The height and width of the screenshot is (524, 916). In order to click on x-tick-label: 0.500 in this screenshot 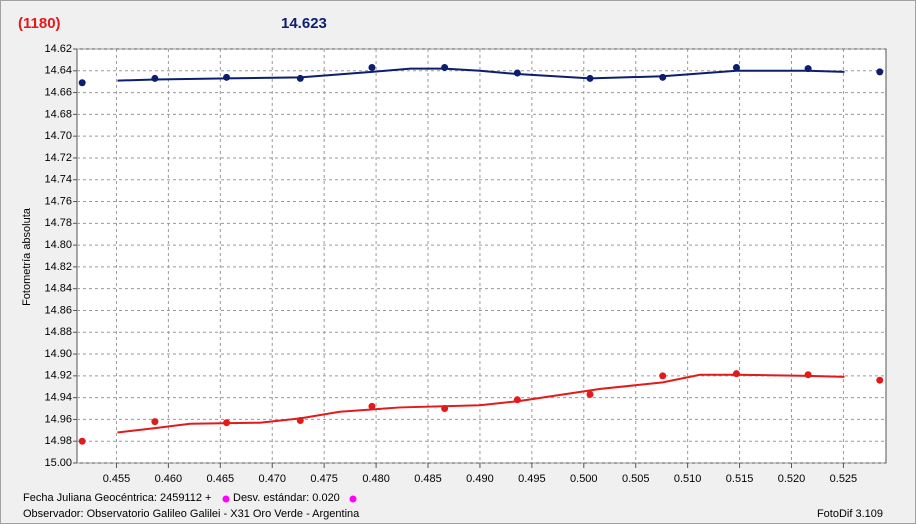, I will do `click(584, 479)`.